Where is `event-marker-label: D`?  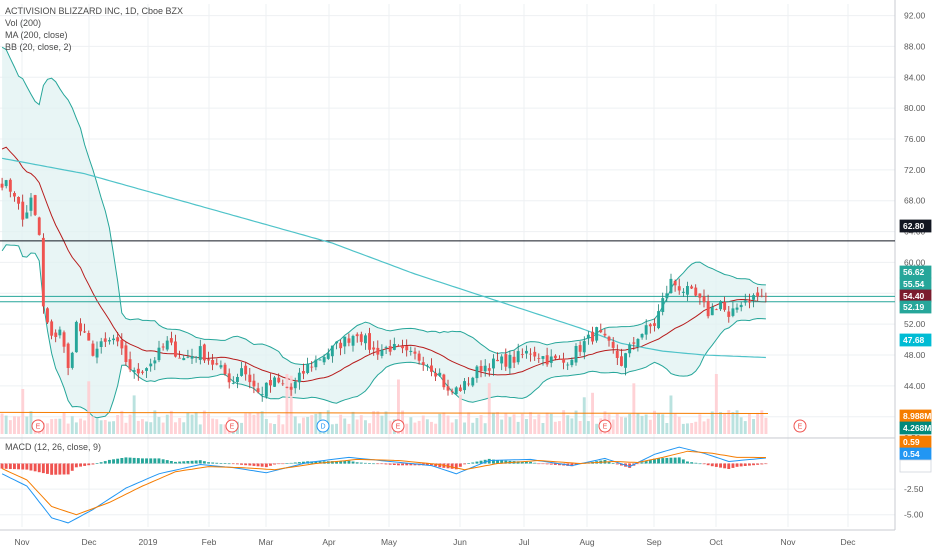
event-marker-label: D is located at coordinates (322, 427).